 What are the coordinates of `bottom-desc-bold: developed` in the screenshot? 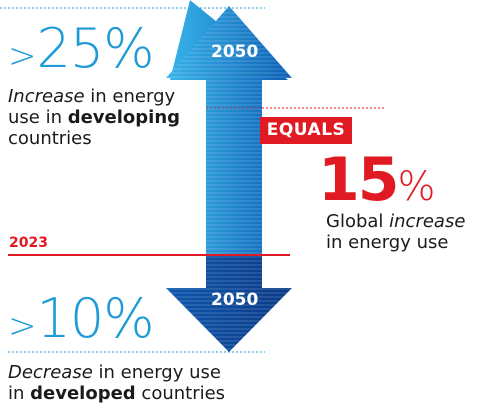 It's located at (83, 393).